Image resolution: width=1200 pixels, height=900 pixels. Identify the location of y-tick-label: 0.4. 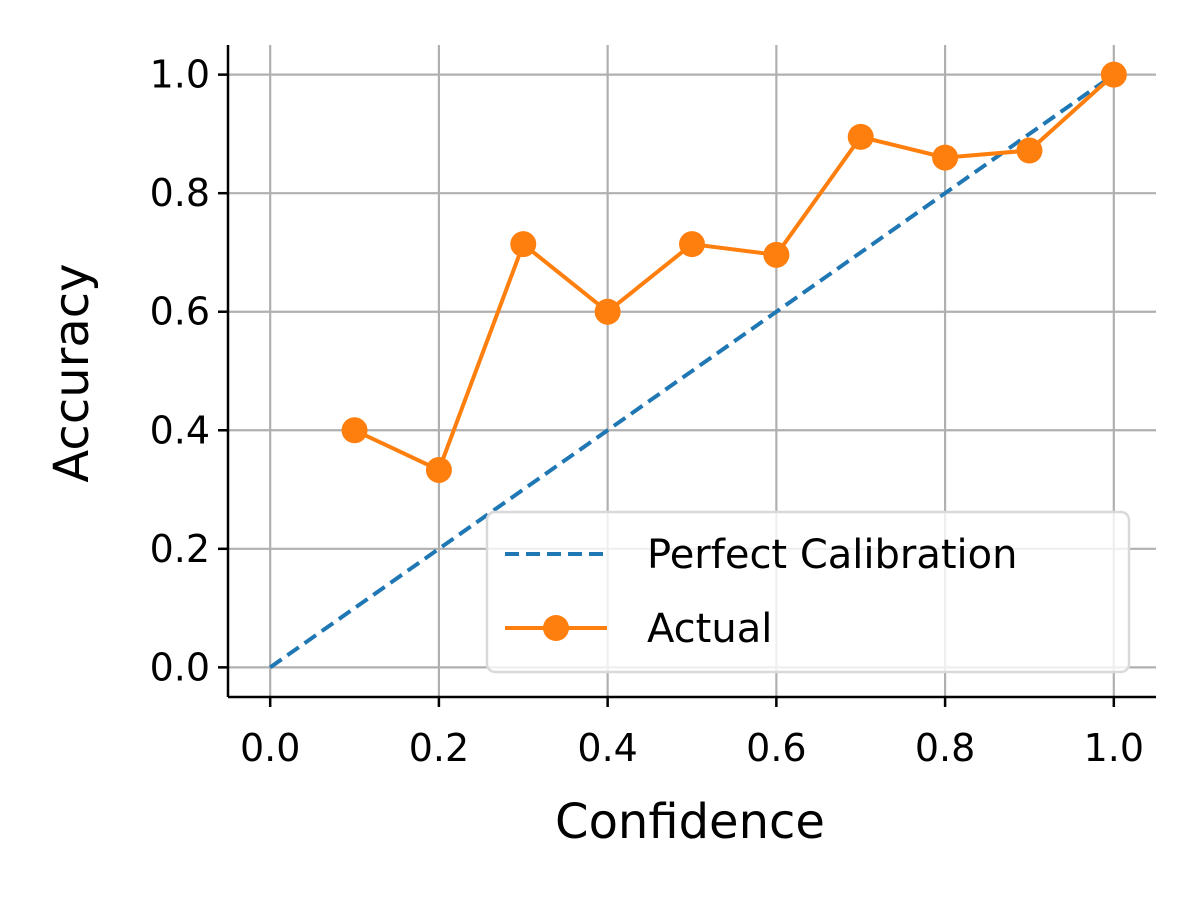
(180, 430).